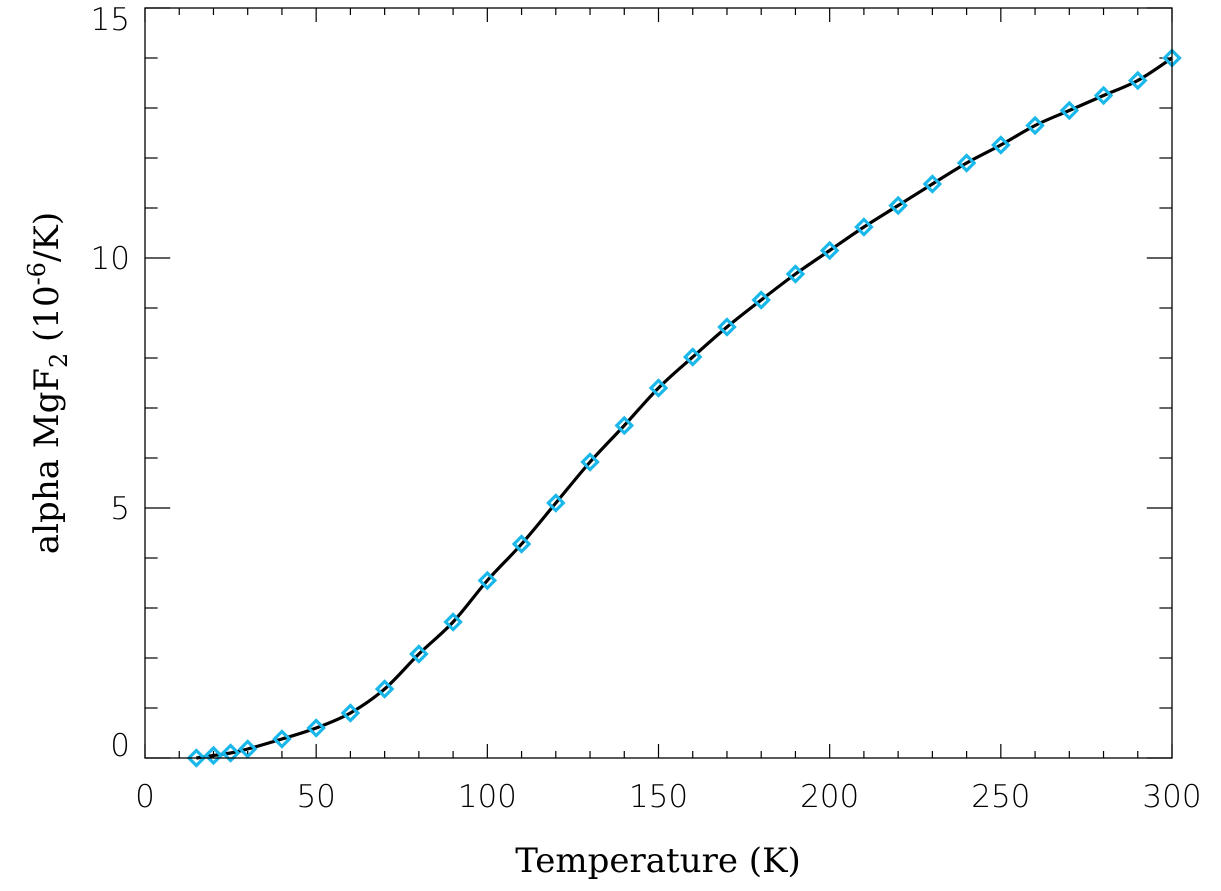 Image resolution: width=1221 pixels, height=891 pixels. Describe the element at coordinates (1000, 797) in the screenshot. I see `x-tick-label: 250` at that location.